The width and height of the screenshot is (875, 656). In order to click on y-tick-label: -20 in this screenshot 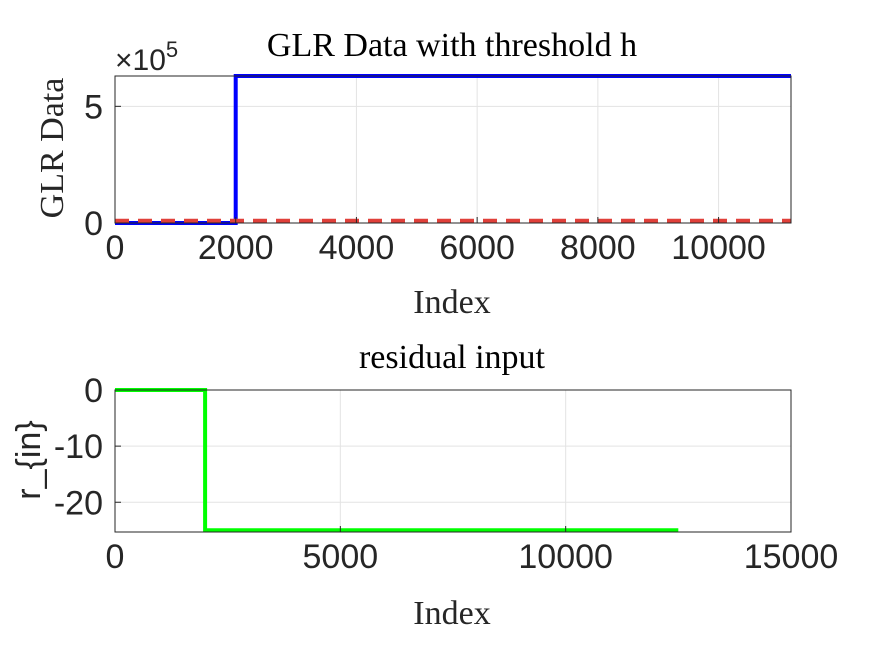, I will do `click(78, 503)`.